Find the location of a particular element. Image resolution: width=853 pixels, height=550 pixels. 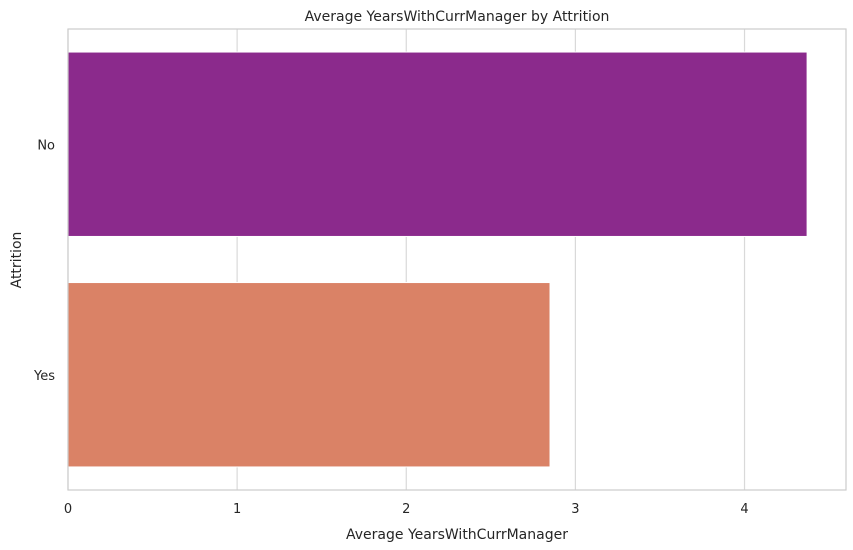

x-tick-label: 4 is located at coordinates (744, 509).